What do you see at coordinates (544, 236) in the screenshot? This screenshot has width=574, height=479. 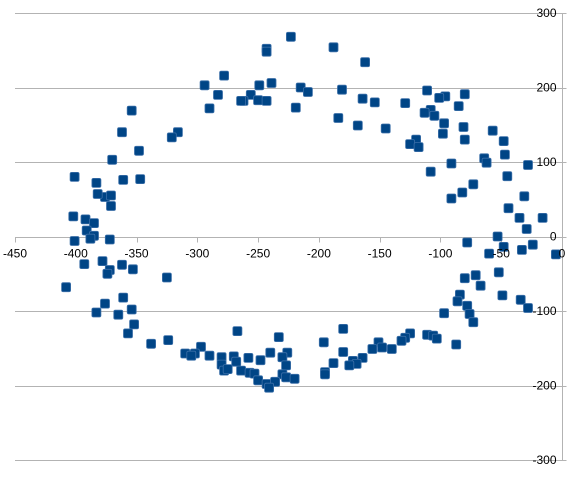 I see `y-axis-tick-labels: 300 200 100 0 -100 -200 -300` at bounding box center [544, 236].